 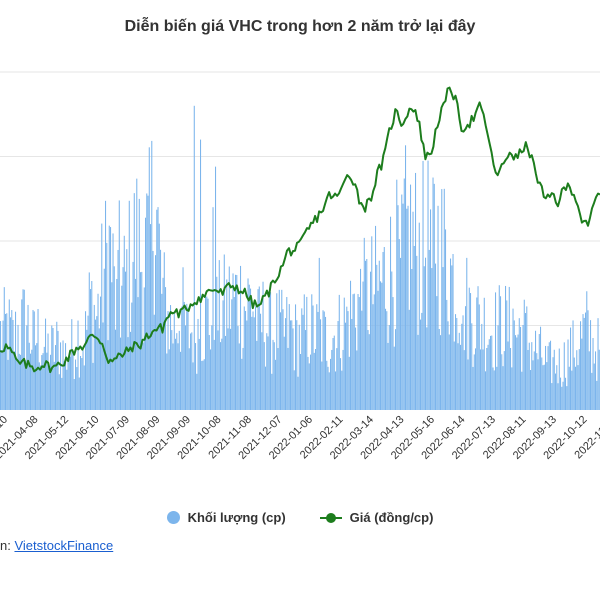 I want to click on legend-item-volume: Khối lượng (cp), so click(x=226, y=517).